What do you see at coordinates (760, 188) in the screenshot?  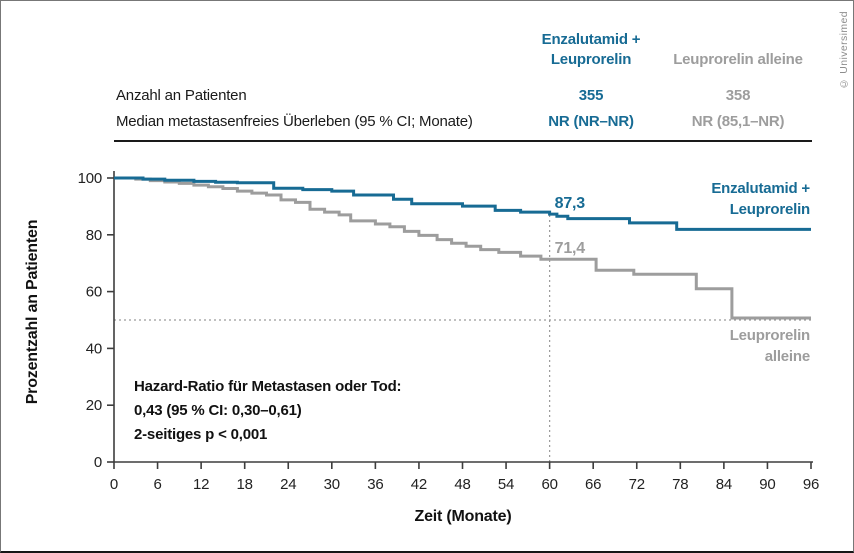 I see `curve-label-line: Enzalutamid +` at bounding box center [760, 188].